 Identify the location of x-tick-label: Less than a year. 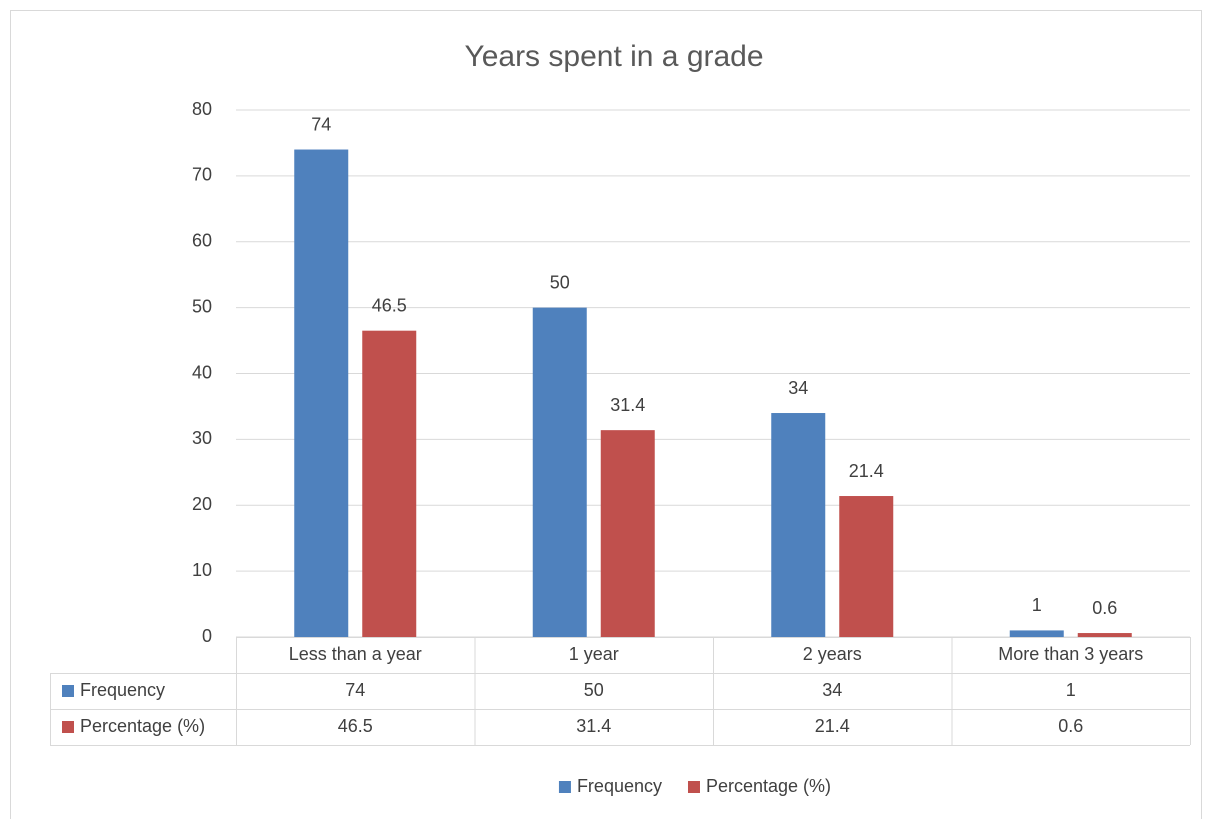
(355, 654).